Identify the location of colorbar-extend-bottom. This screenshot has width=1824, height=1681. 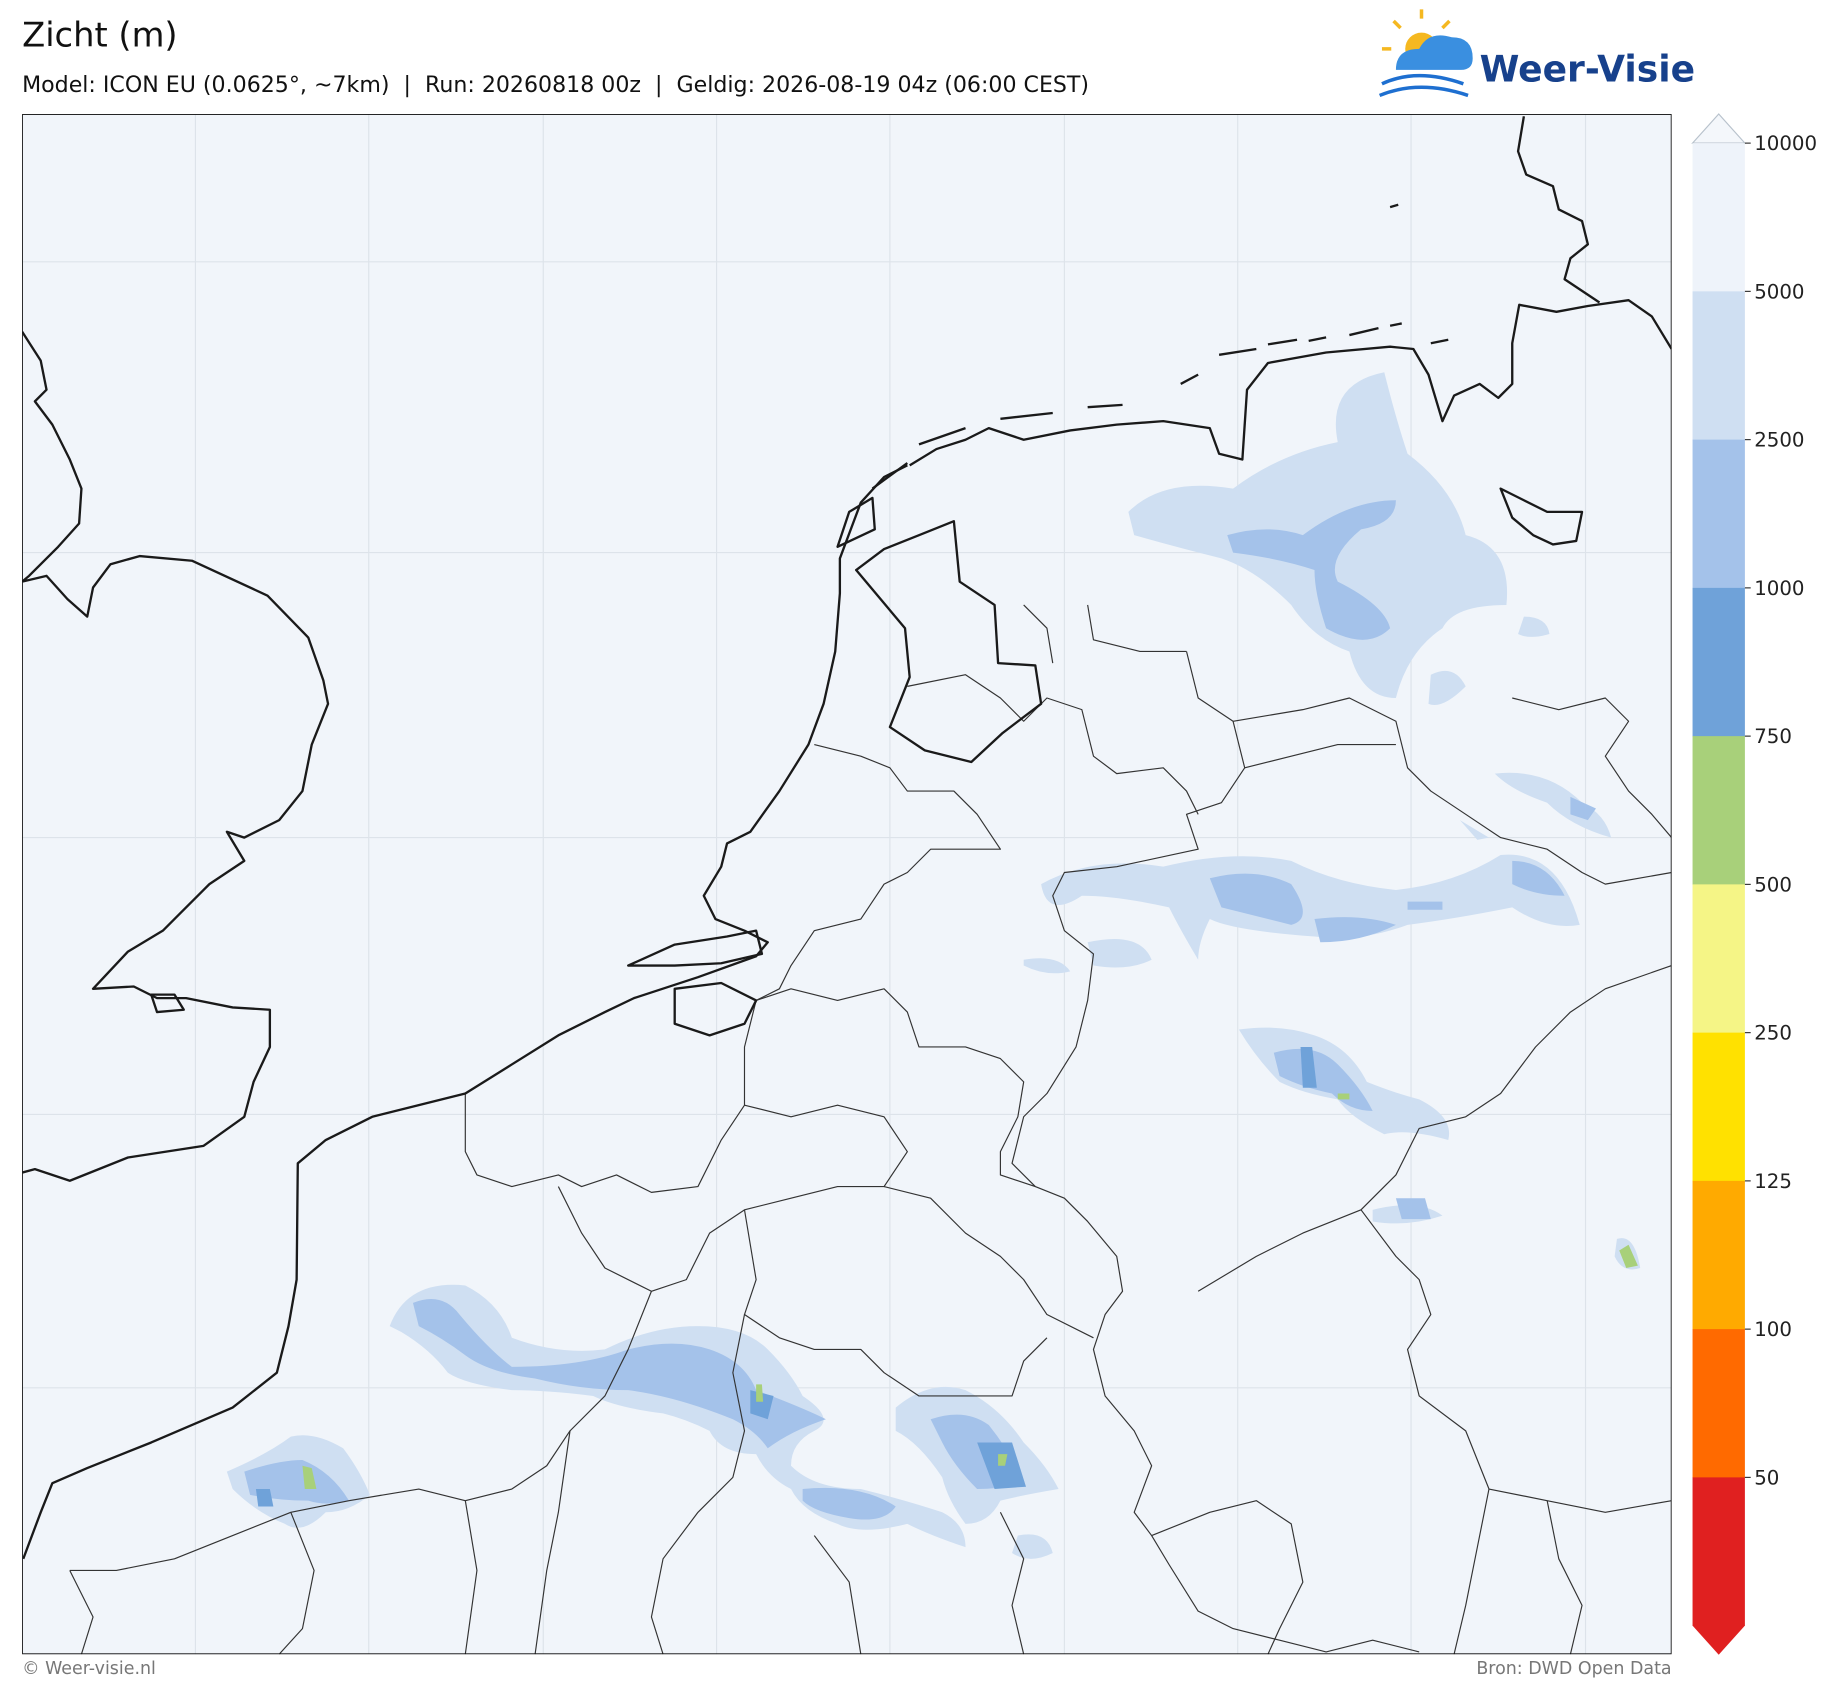
(1718, 1566).